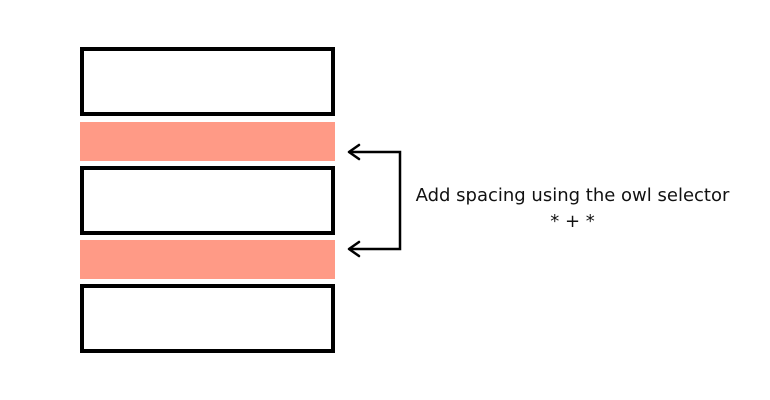 The height and width of the screenshot is (400, 770). Describe the element at coordinates (572, 195) in the screenshot. I see `caption-line-1: Add spacing using the owl selector` at that location.